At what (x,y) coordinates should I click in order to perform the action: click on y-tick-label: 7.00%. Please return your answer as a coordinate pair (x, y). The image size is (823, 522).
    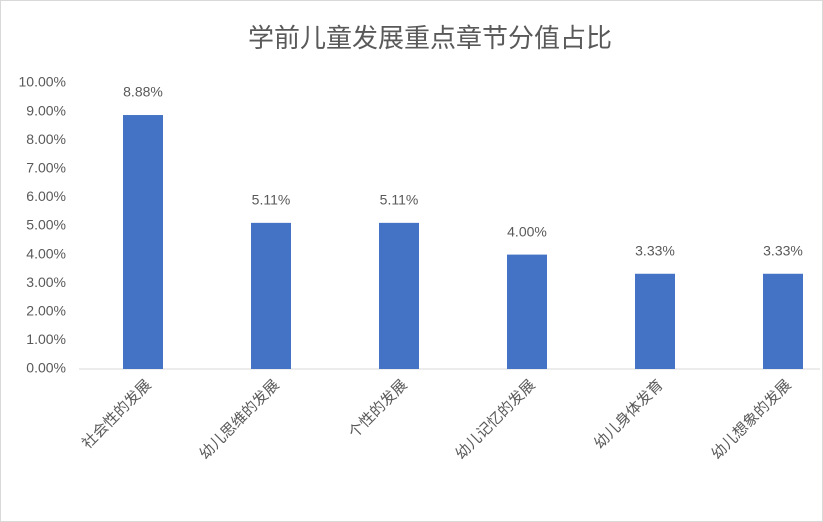
    Looking at the image, I should click on (46, 168).